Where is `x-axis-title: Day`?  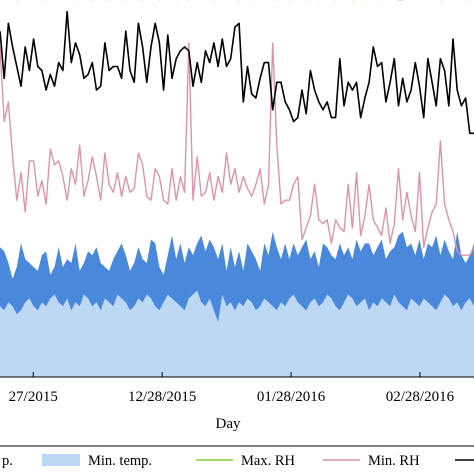
x-axis-title: Day is located at coordinates (228, 424).